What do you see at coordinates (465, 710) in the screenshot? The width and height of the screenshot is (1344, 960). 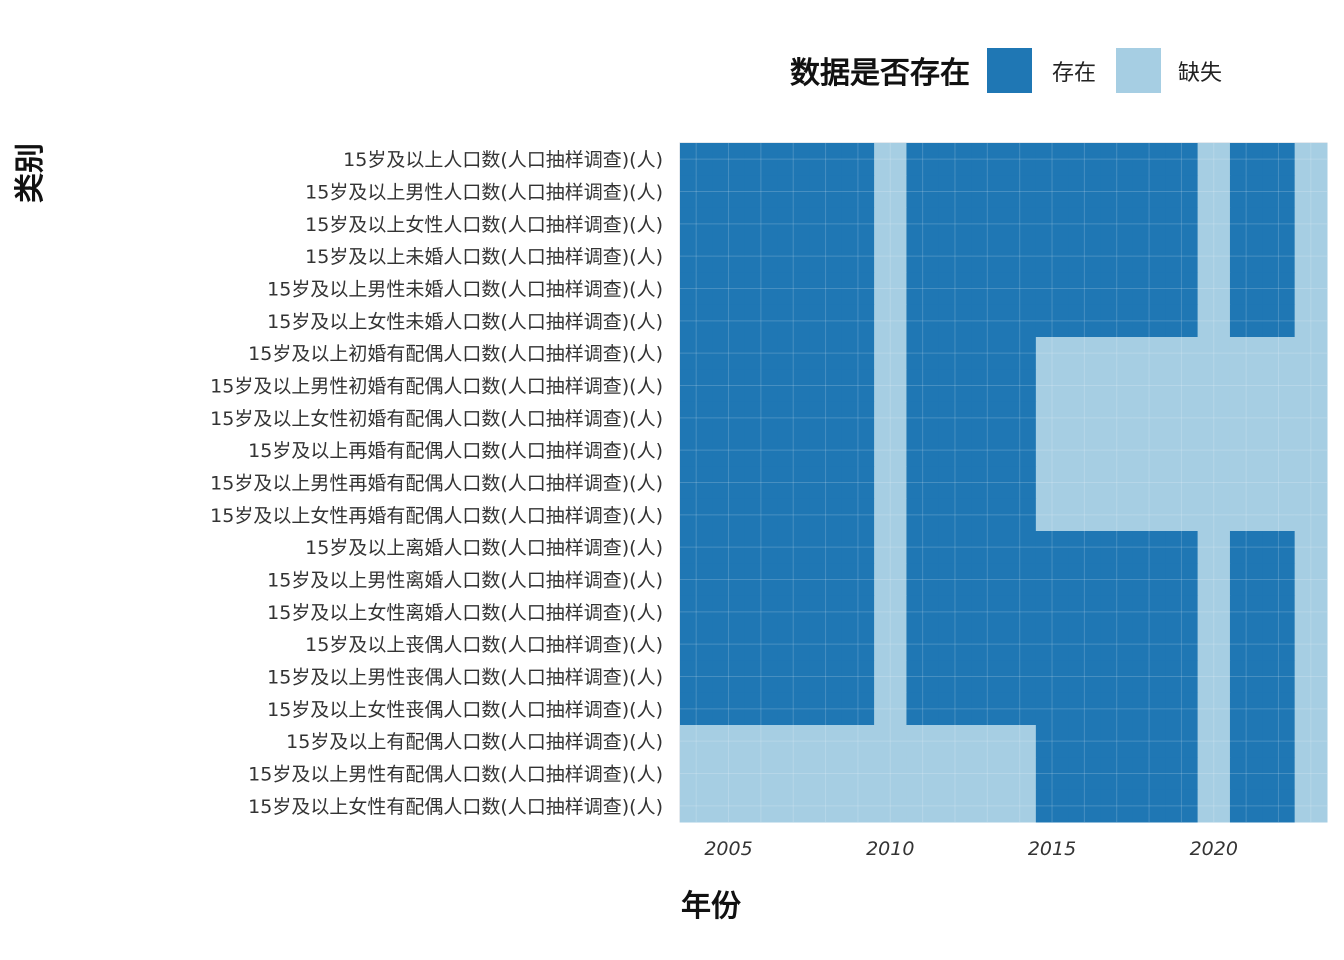 I see `y-tick-label: 15岁及以上女性丧偶人口数(人口抽样调查)(人)` at bounding box center [465, 710].